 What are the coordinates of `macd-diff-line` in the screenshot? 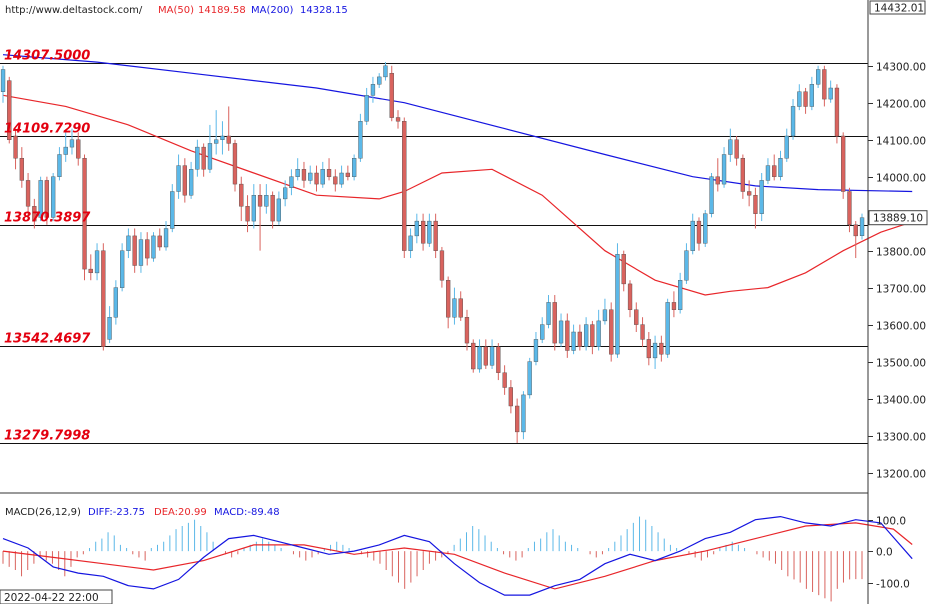 It's located at (457, 555).